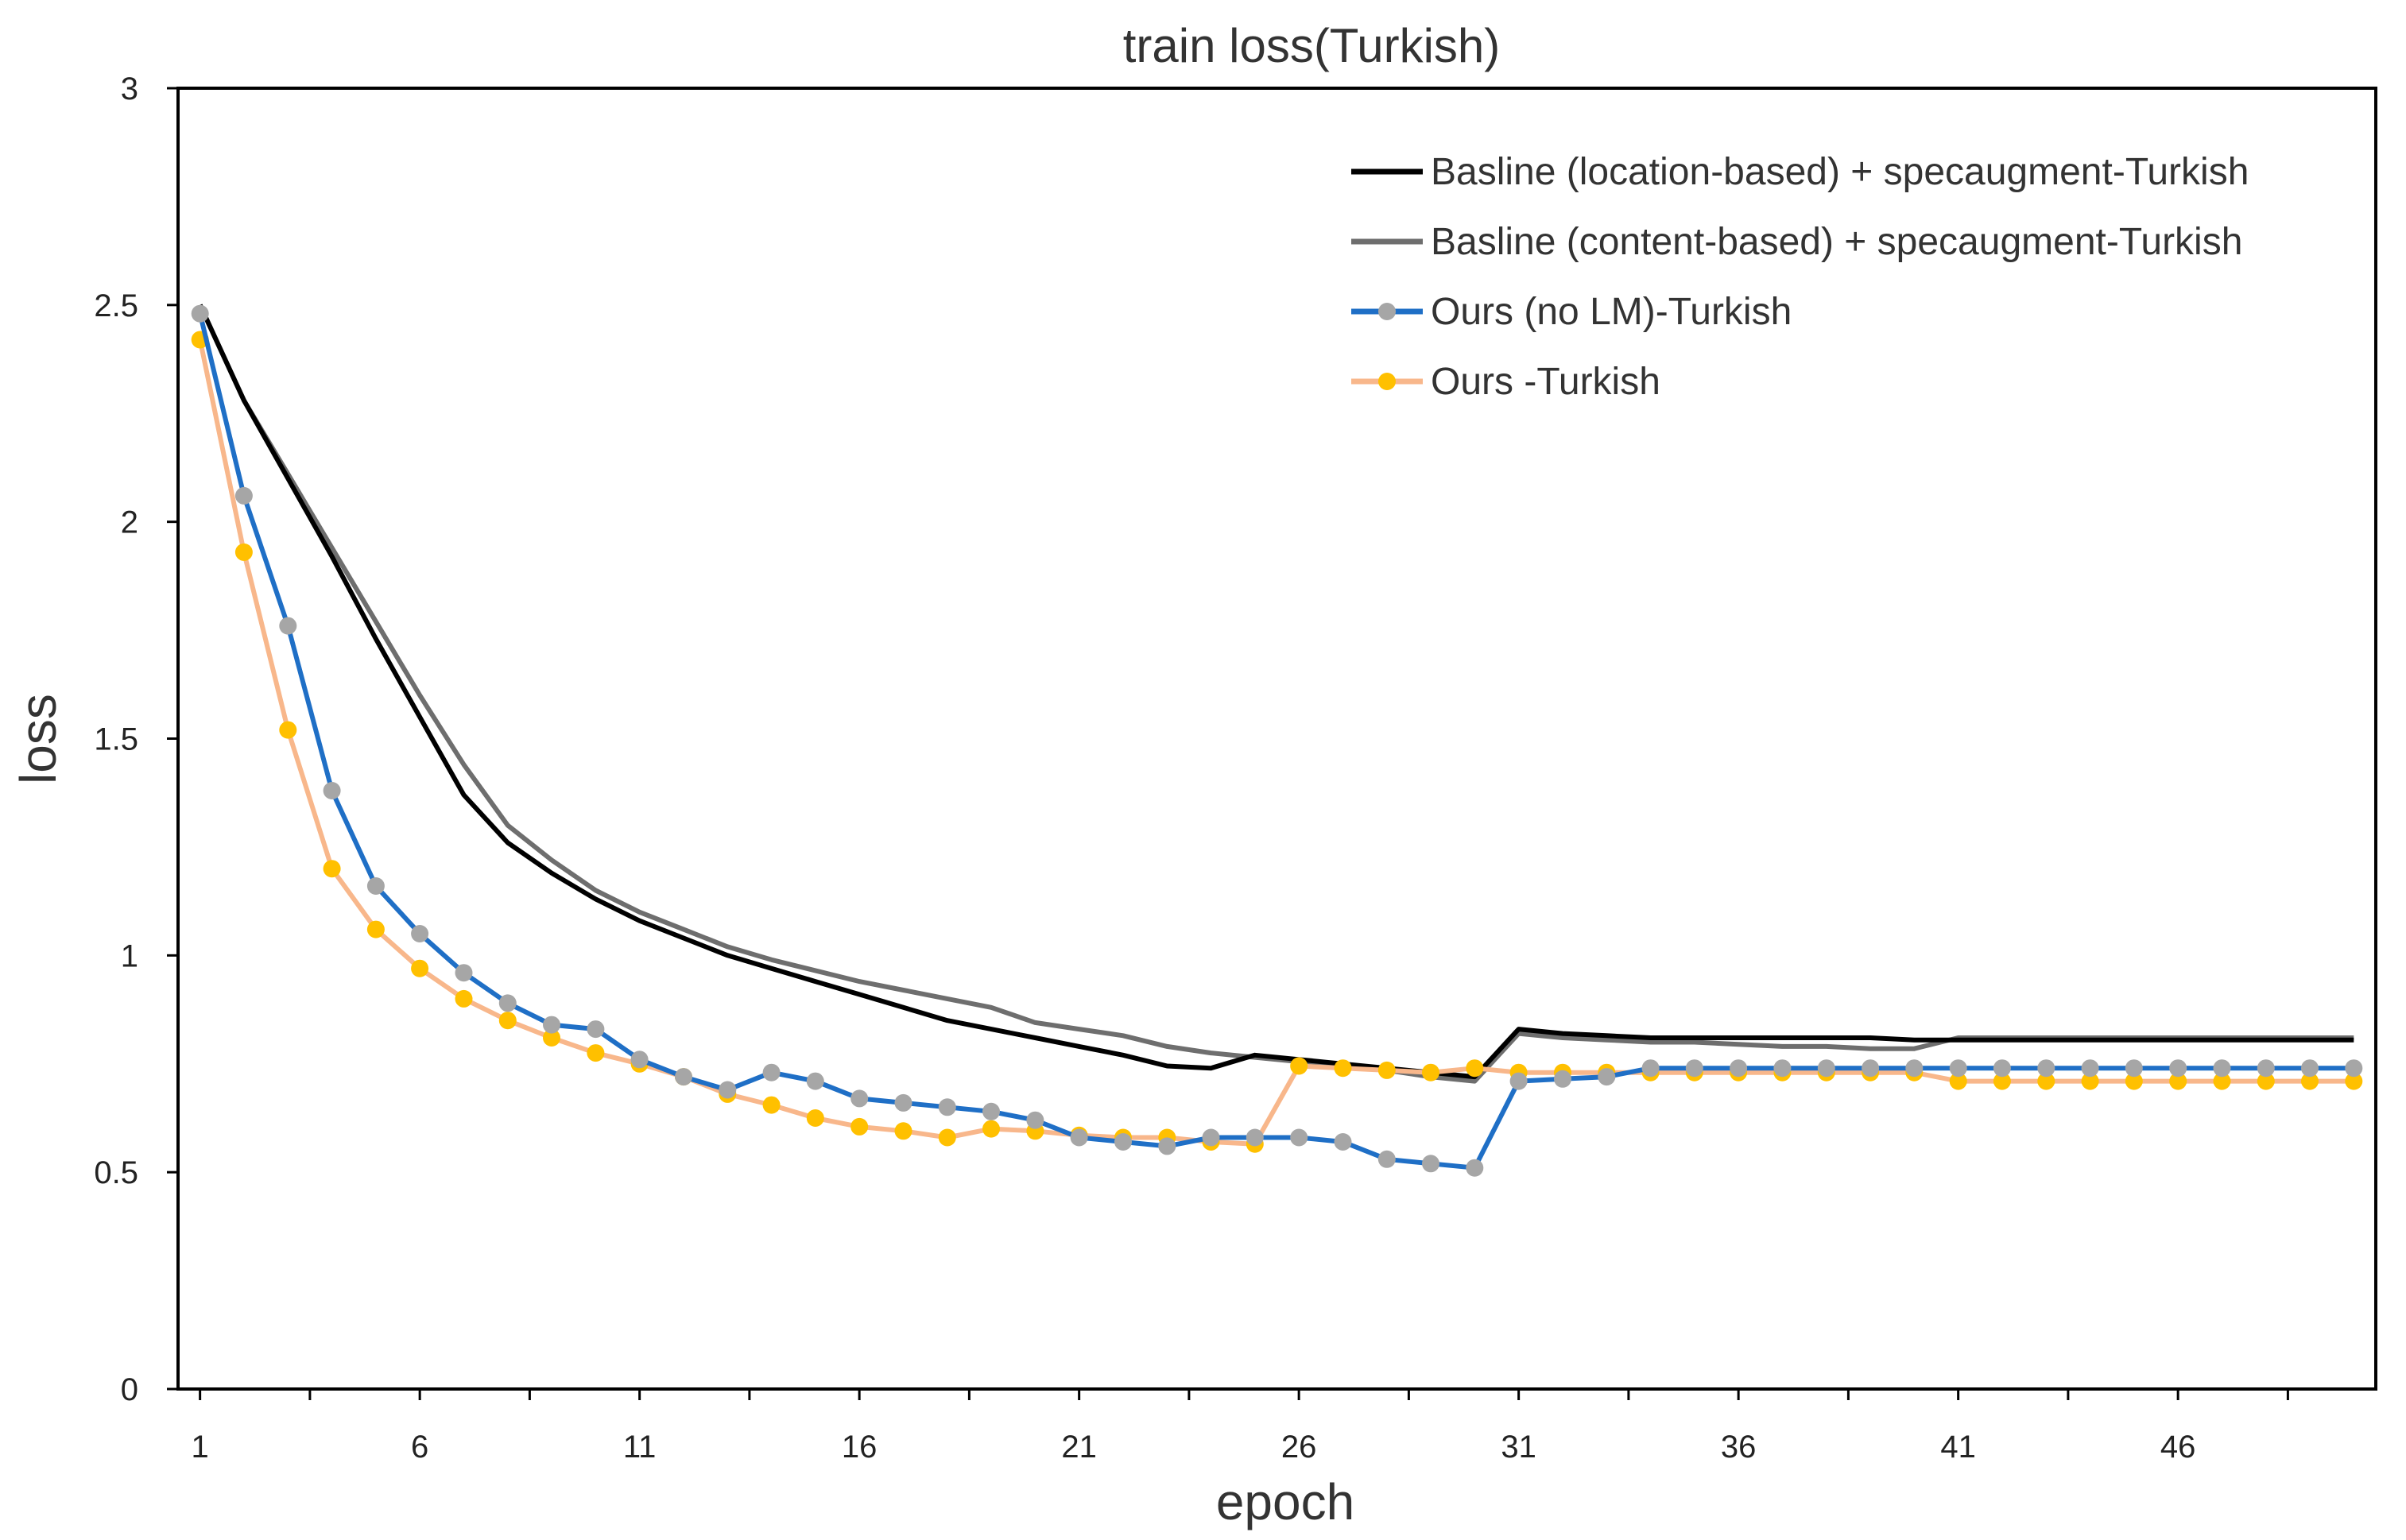  What do you see at coordinates (201, 1448) in the screenshot?
I see `x-tick-label: 1` at bounding box center [201, 1448].